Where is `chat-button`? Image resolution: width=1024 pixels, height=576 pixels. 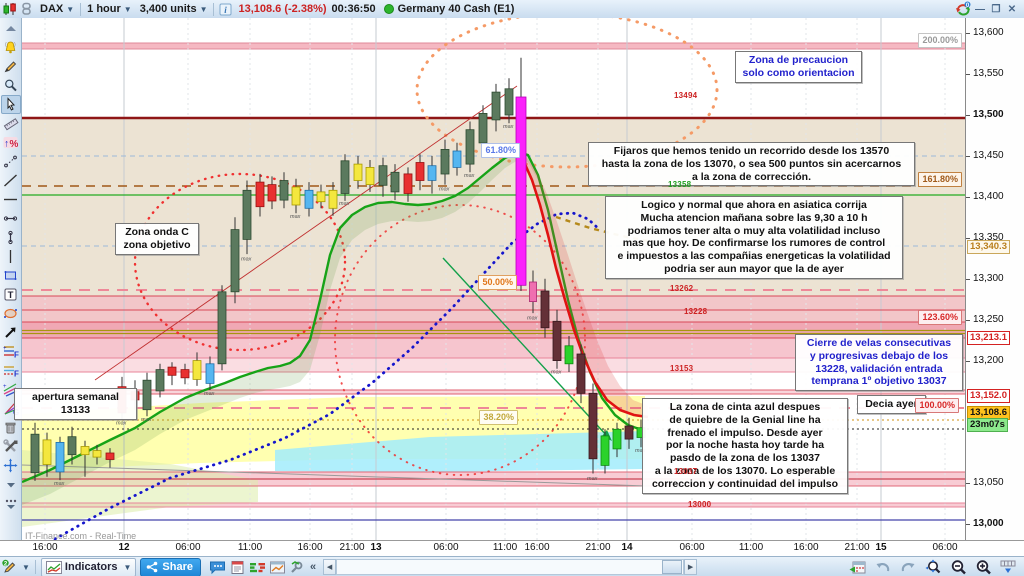 chat-button is located at coordinates (217, 567).